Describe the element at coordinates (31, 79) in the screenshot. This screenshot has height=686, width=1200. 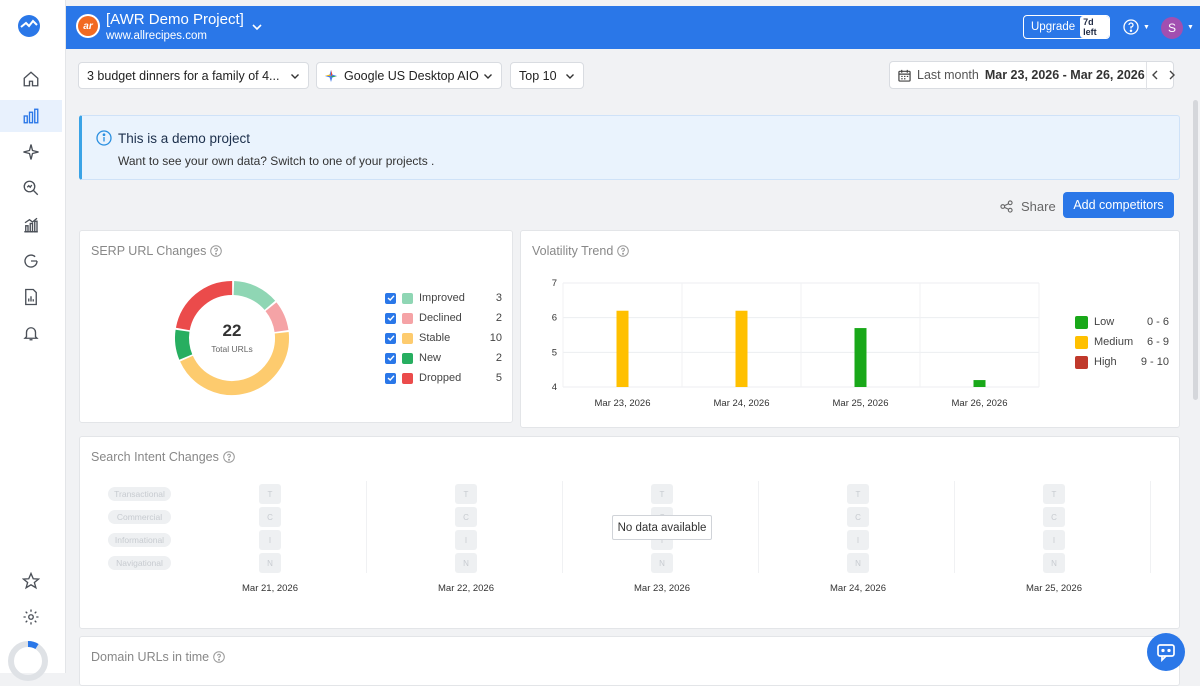
I see `nav-home` at that location.